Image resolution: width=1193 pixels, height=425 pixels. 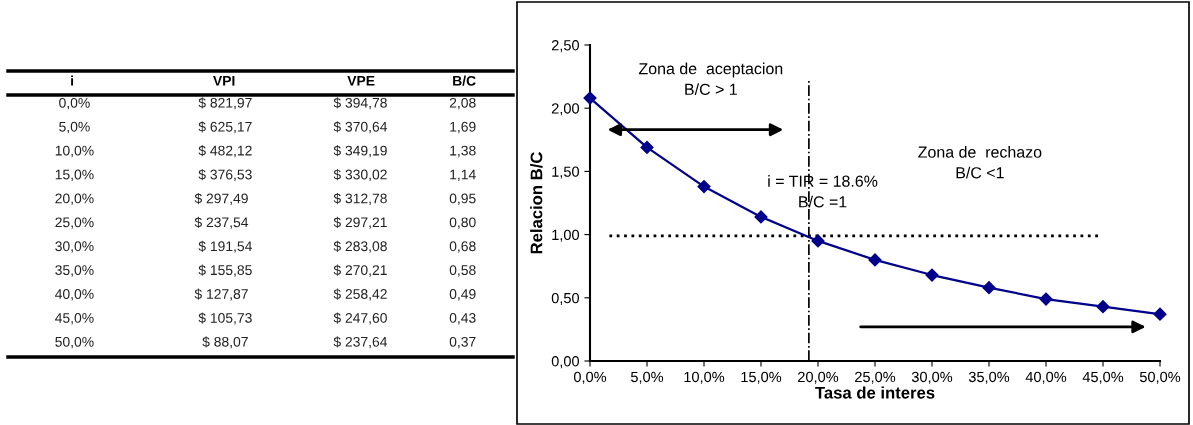 What do you see at coordinates (265, 222) in the screenshot?
I see `text: 25,0% $ 237,54 $ 297,21 0,80` at bounding box center [265, 222].